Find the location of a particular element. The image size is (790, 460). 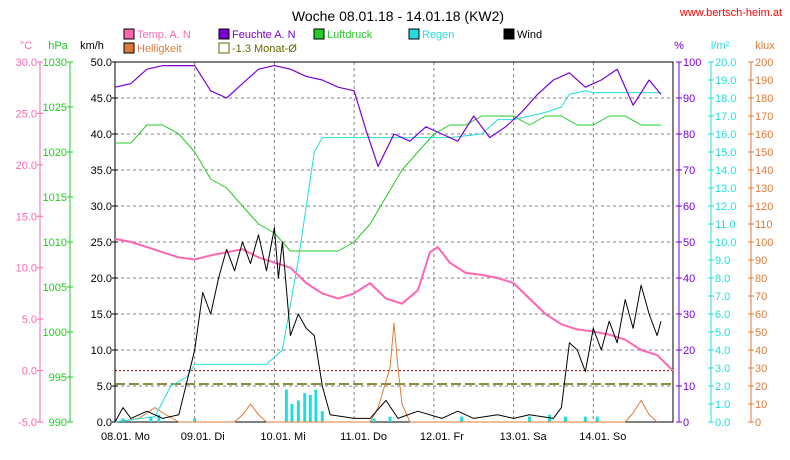

brightness-tick-label: 130 is located at coordinates (764, 189).